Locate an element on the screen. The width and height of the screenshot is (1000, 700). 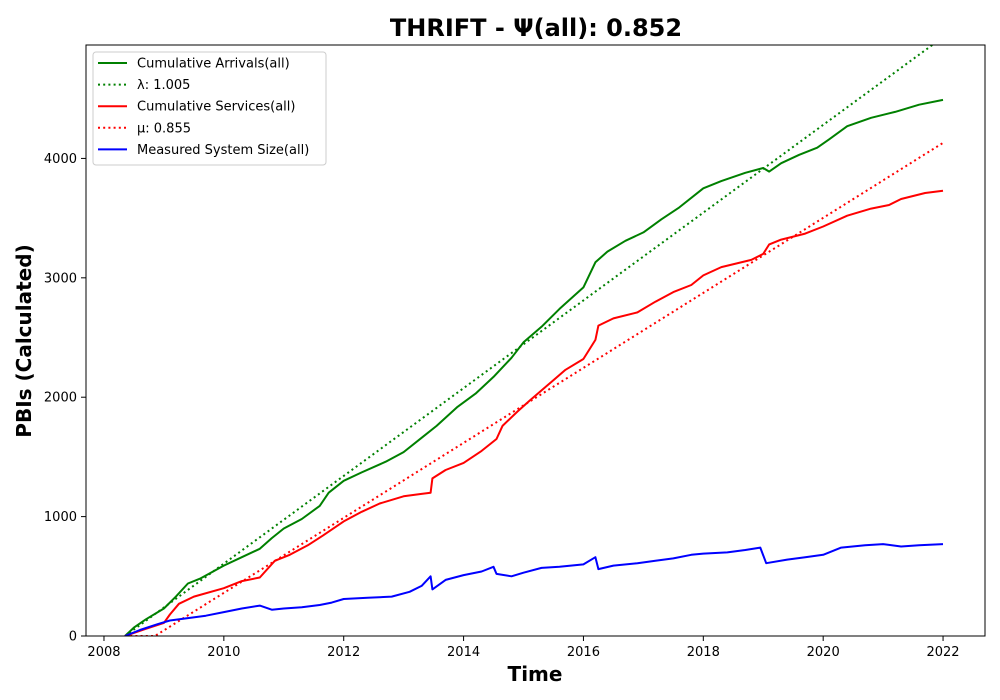
y-tick-label: 1000 is located at coordinates (60, 517).